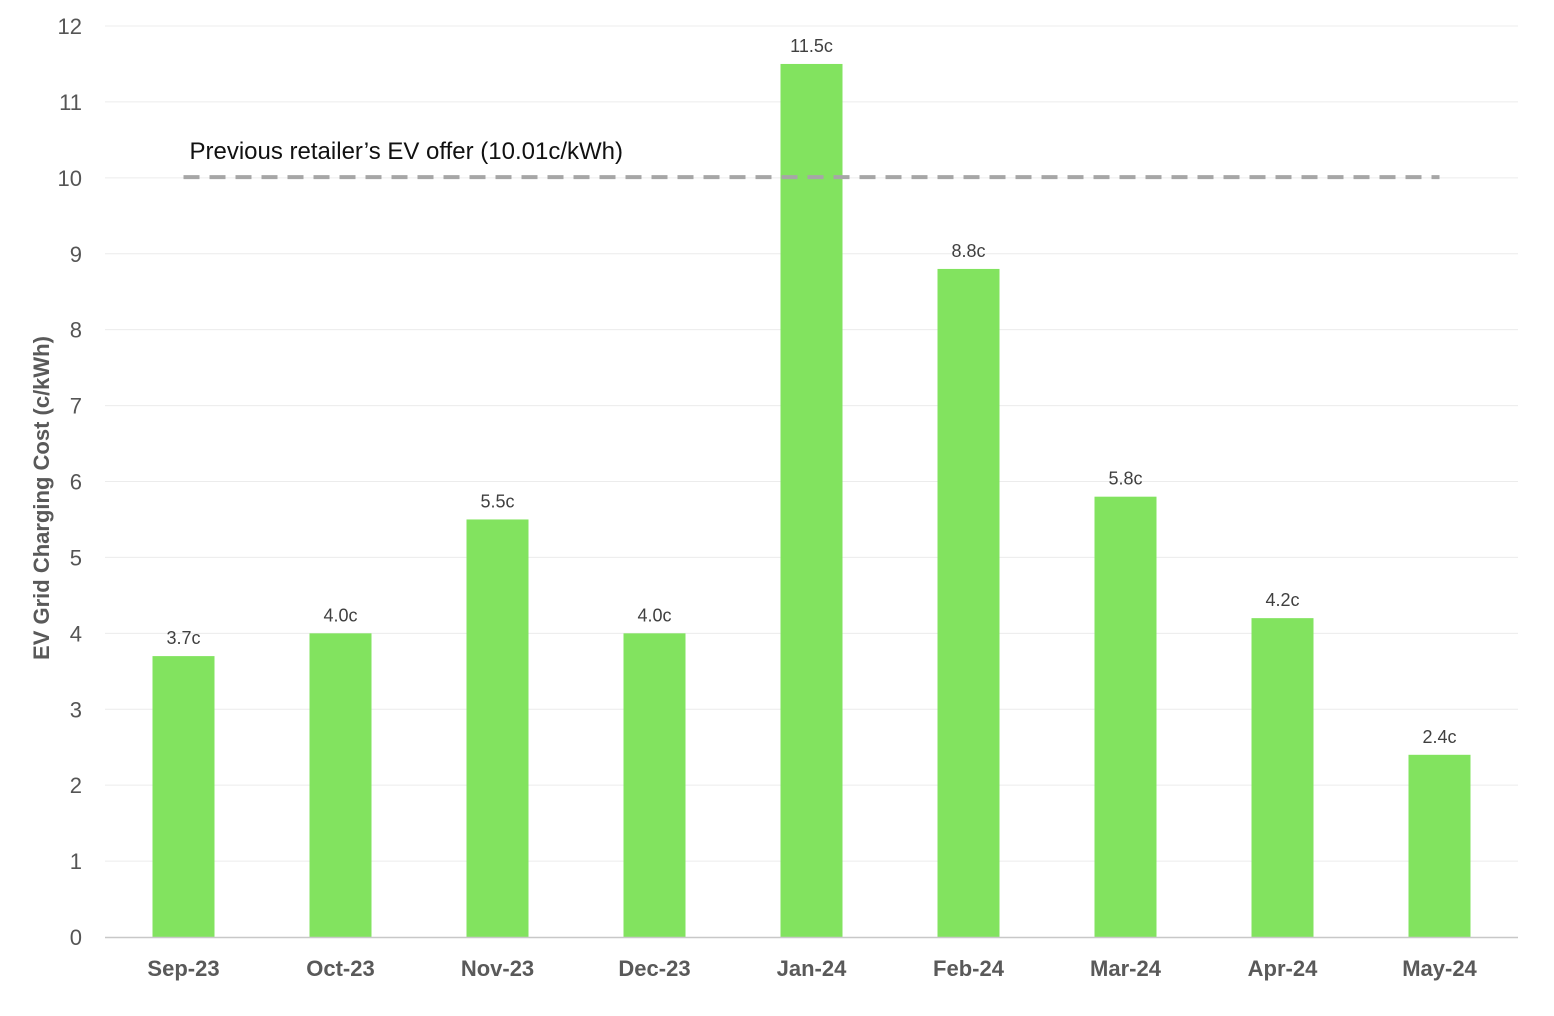  Describe the element at coordinates (183, 968) in the screenshot. I see `x-tick-label: Sep-23` at that location.